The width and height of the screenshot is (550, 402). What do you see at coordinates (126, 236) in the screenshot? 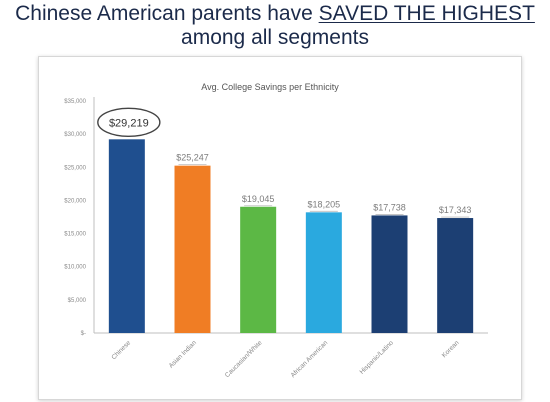
I see `bar-chinese` at bounding box center [126, 236].